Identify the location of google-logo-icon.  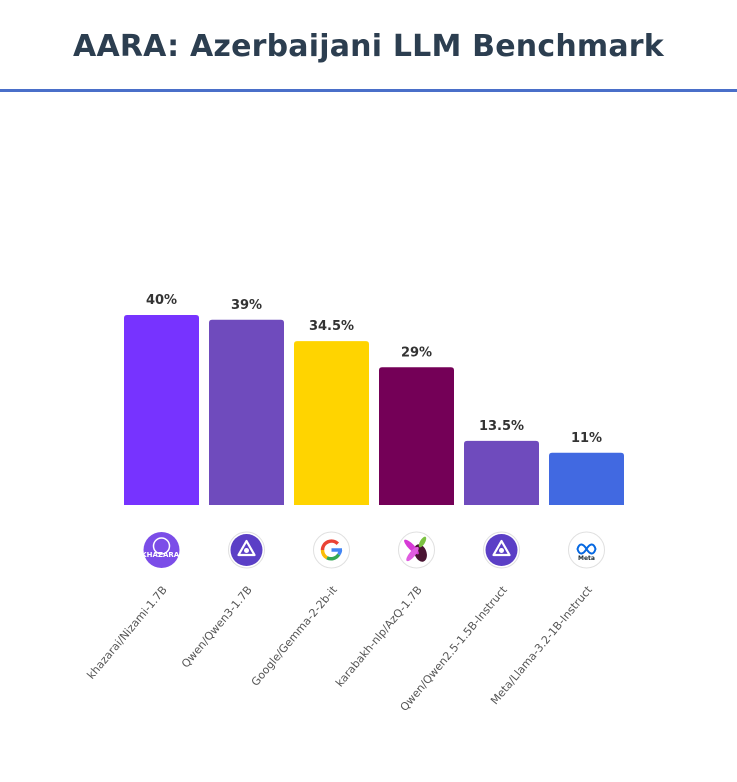
(331, 550).